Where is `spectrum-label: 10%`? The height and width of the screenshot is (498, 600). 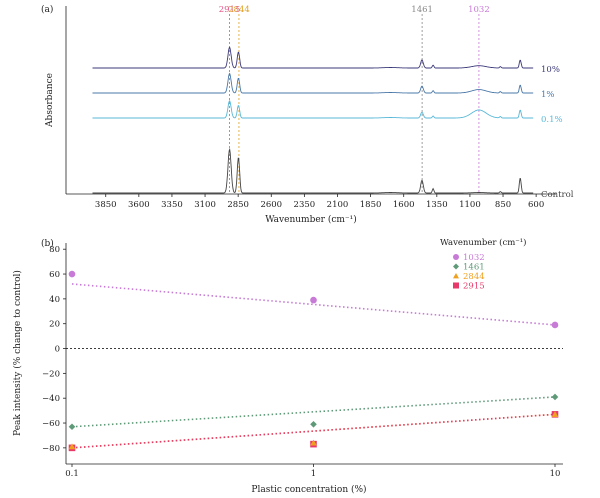 spectrum-label: 10% is located at coordinates (550, 70).